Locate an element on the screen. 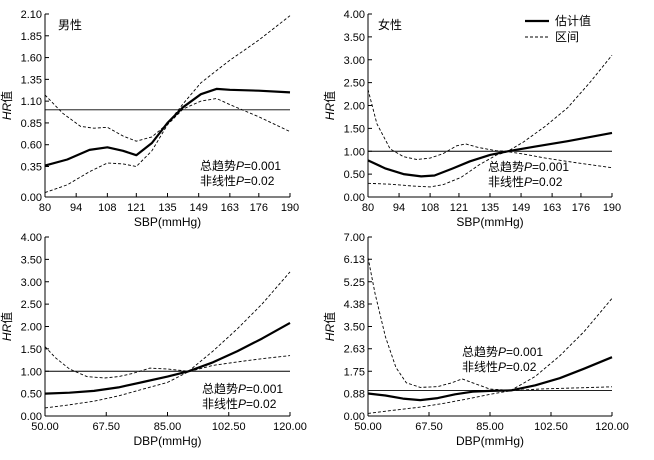 This screenshot has width=654, height=460. y-tick-label: 3.00 is located at coordinates (354, 61).